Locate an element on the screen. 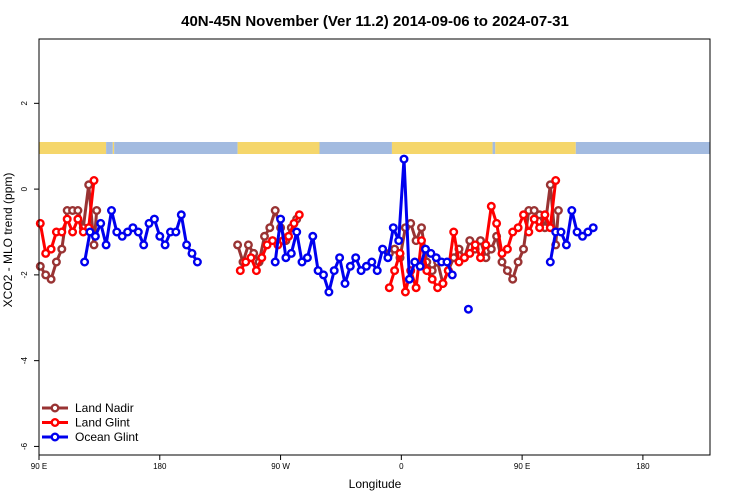 The width and height of the screenshot is (750, 500). surface-type-band is located at coordinates (374, 148).